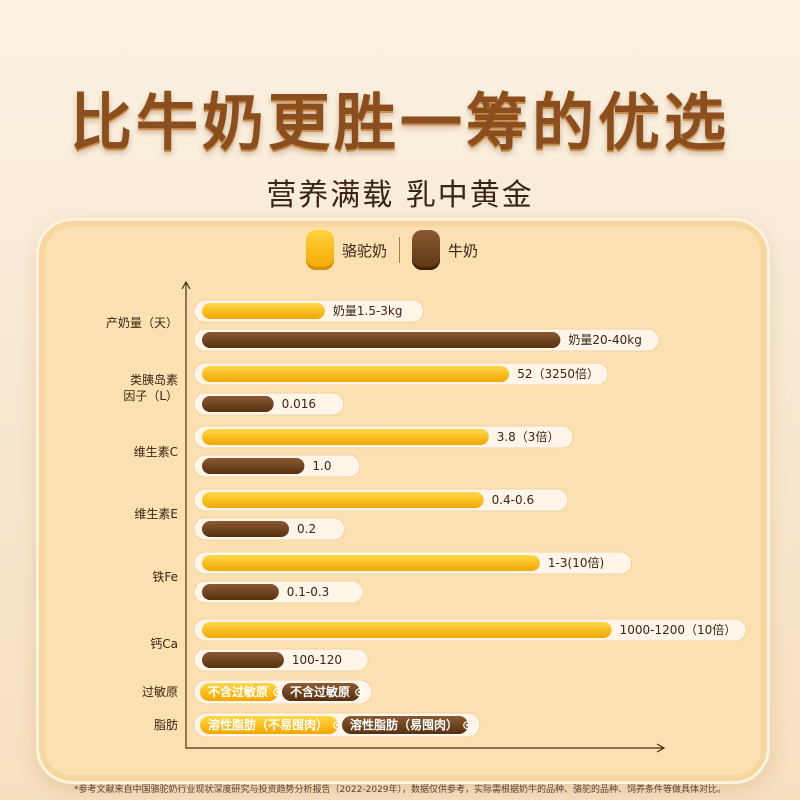  What do you see at coordinates (321, 466) in the screenshot?
I see `bar-value-label: 1.0` at bounding box center [321, 466].